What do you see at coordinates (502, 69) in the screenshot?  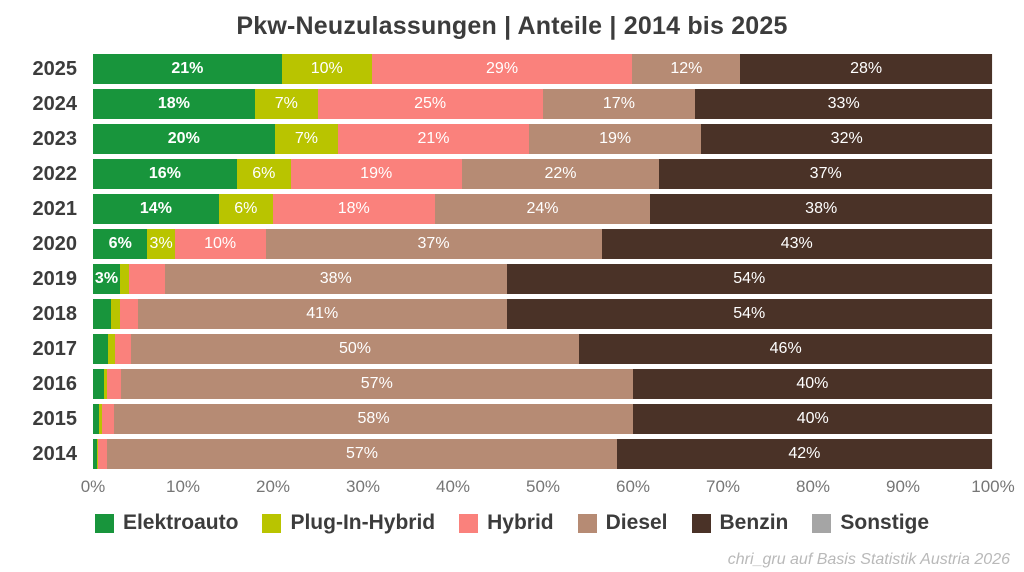 I see `segment-hybrid: 29%` at bounding box center [502, 69].